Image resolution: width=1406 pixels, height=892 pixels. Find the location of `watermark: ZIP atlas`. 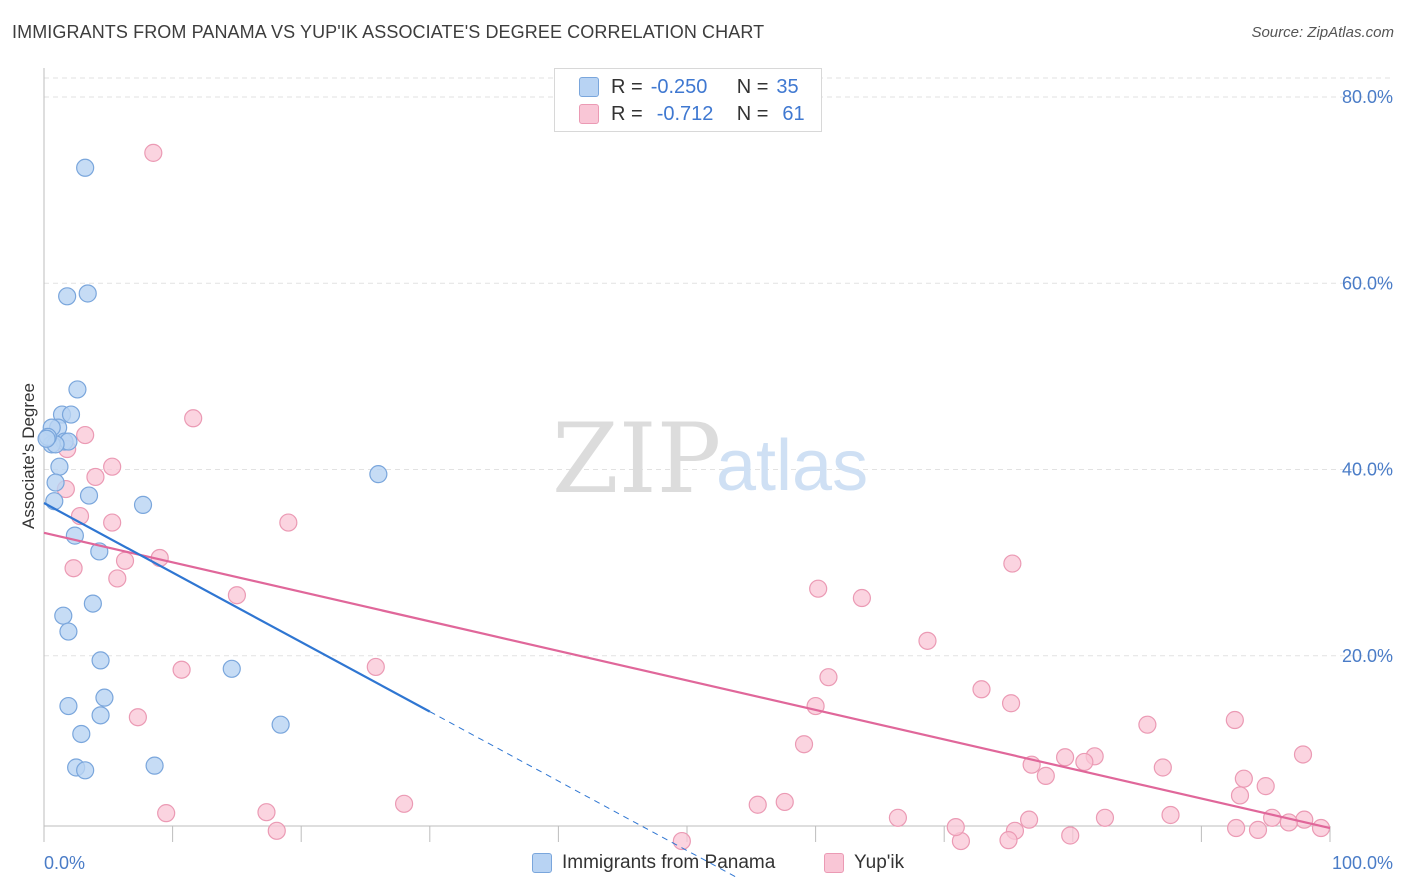

watermark: ZIP atlas is located at coordinates (710, 459).